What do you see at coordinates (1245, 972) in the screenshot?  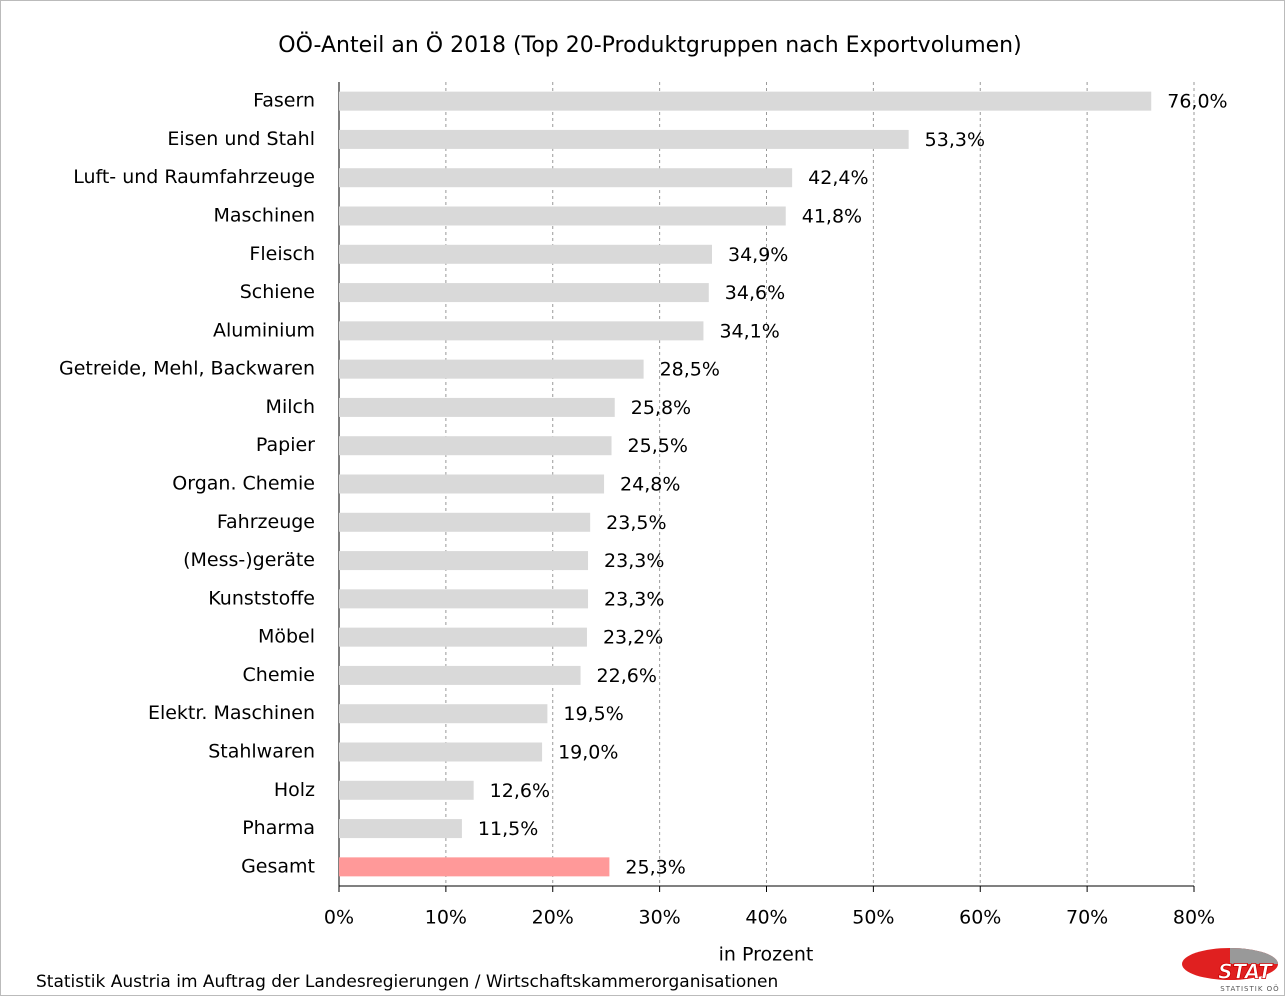 I see `logo-text: STAT` at bounding box center [1245, 972].